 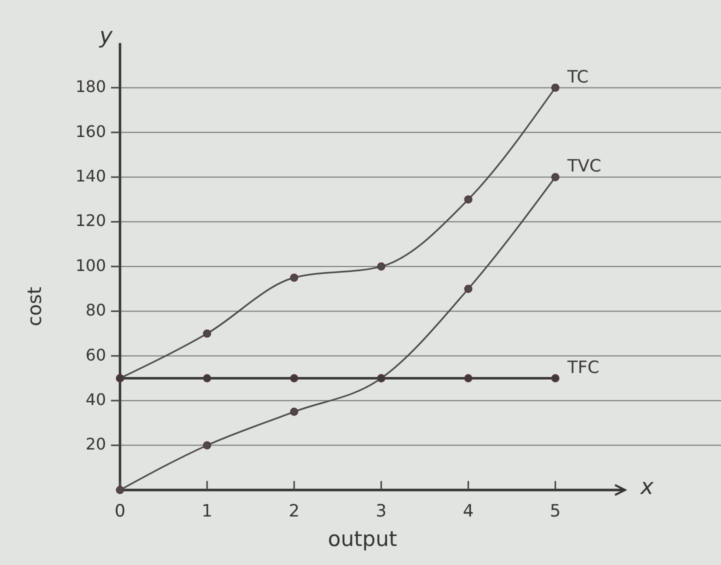 What do you see at coordinates (577, 77) in the screenshot?
I see `series-label: TC` at bounding box center [577, 77].